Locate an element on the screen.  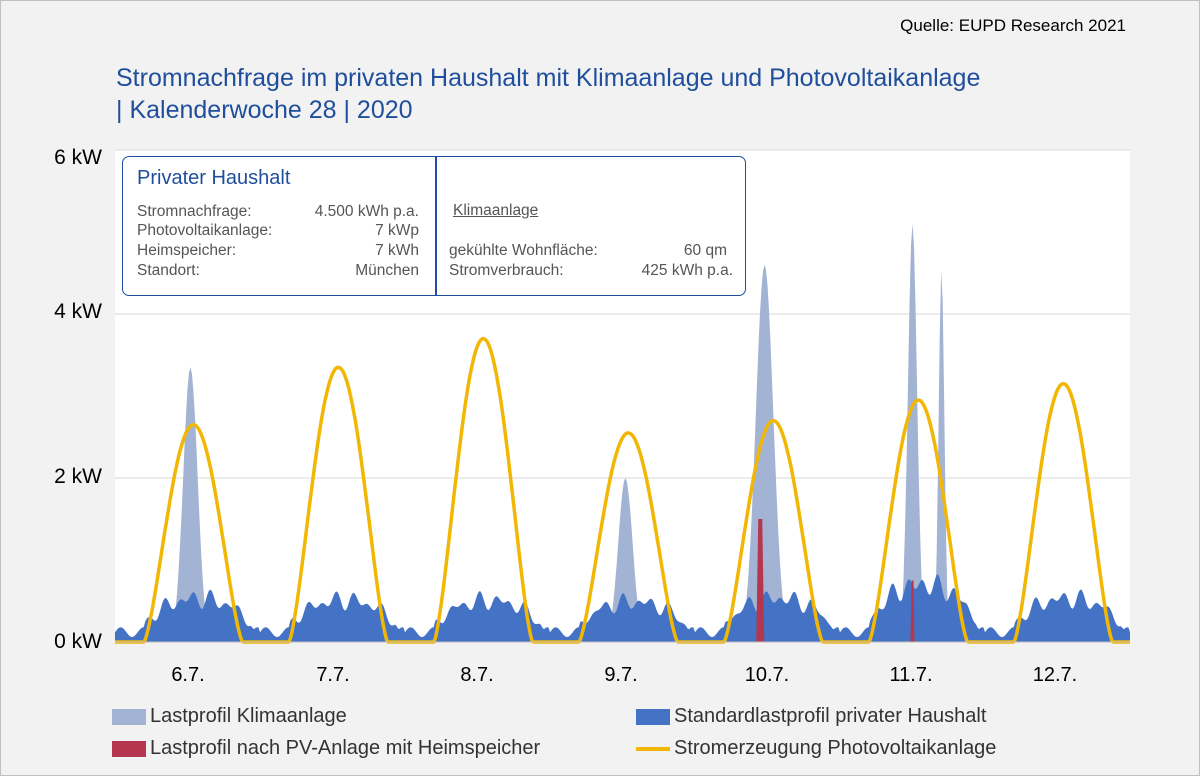
x-tick-label: 7.7. is located at coordinates (333, 675).